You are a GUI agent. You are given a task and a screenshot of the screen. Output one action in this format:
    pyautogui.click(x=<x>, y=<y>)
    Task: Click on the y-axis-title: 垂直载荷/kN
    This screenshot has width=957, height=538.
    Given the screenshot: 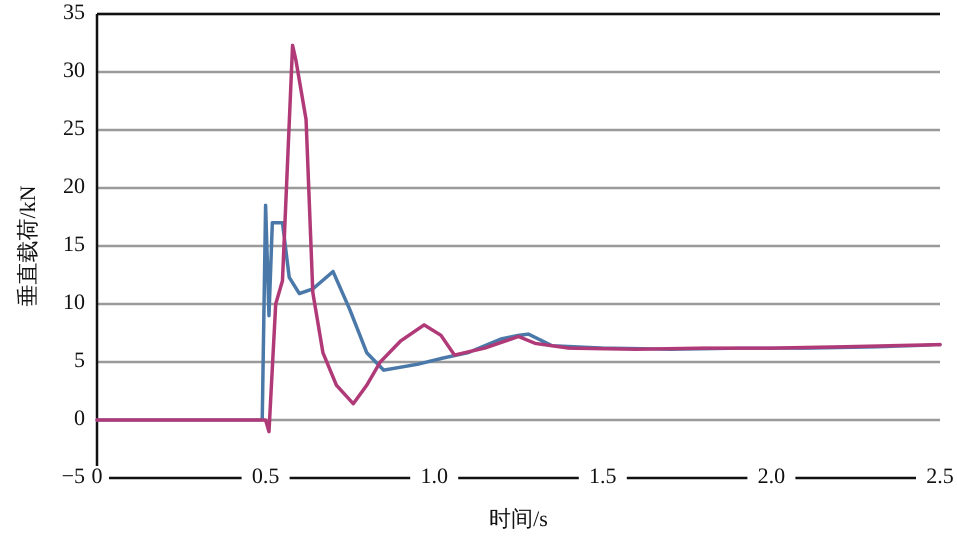 What is the action you would take?
    pyautogui.click(x=27, y=245)
    